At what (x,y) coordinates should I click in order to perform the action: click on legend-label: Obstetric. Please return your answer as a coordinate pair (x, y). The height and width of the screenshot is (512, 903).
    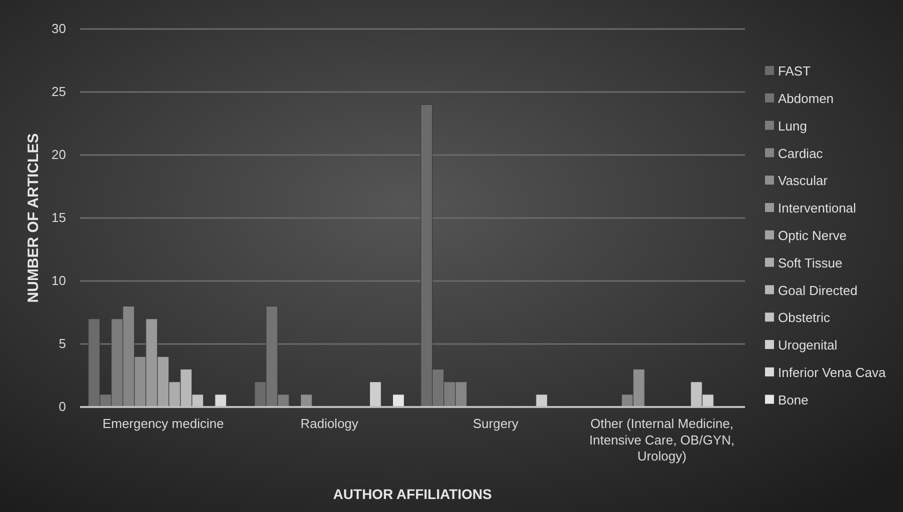
    Looking at the image, I should click on (804, 318).